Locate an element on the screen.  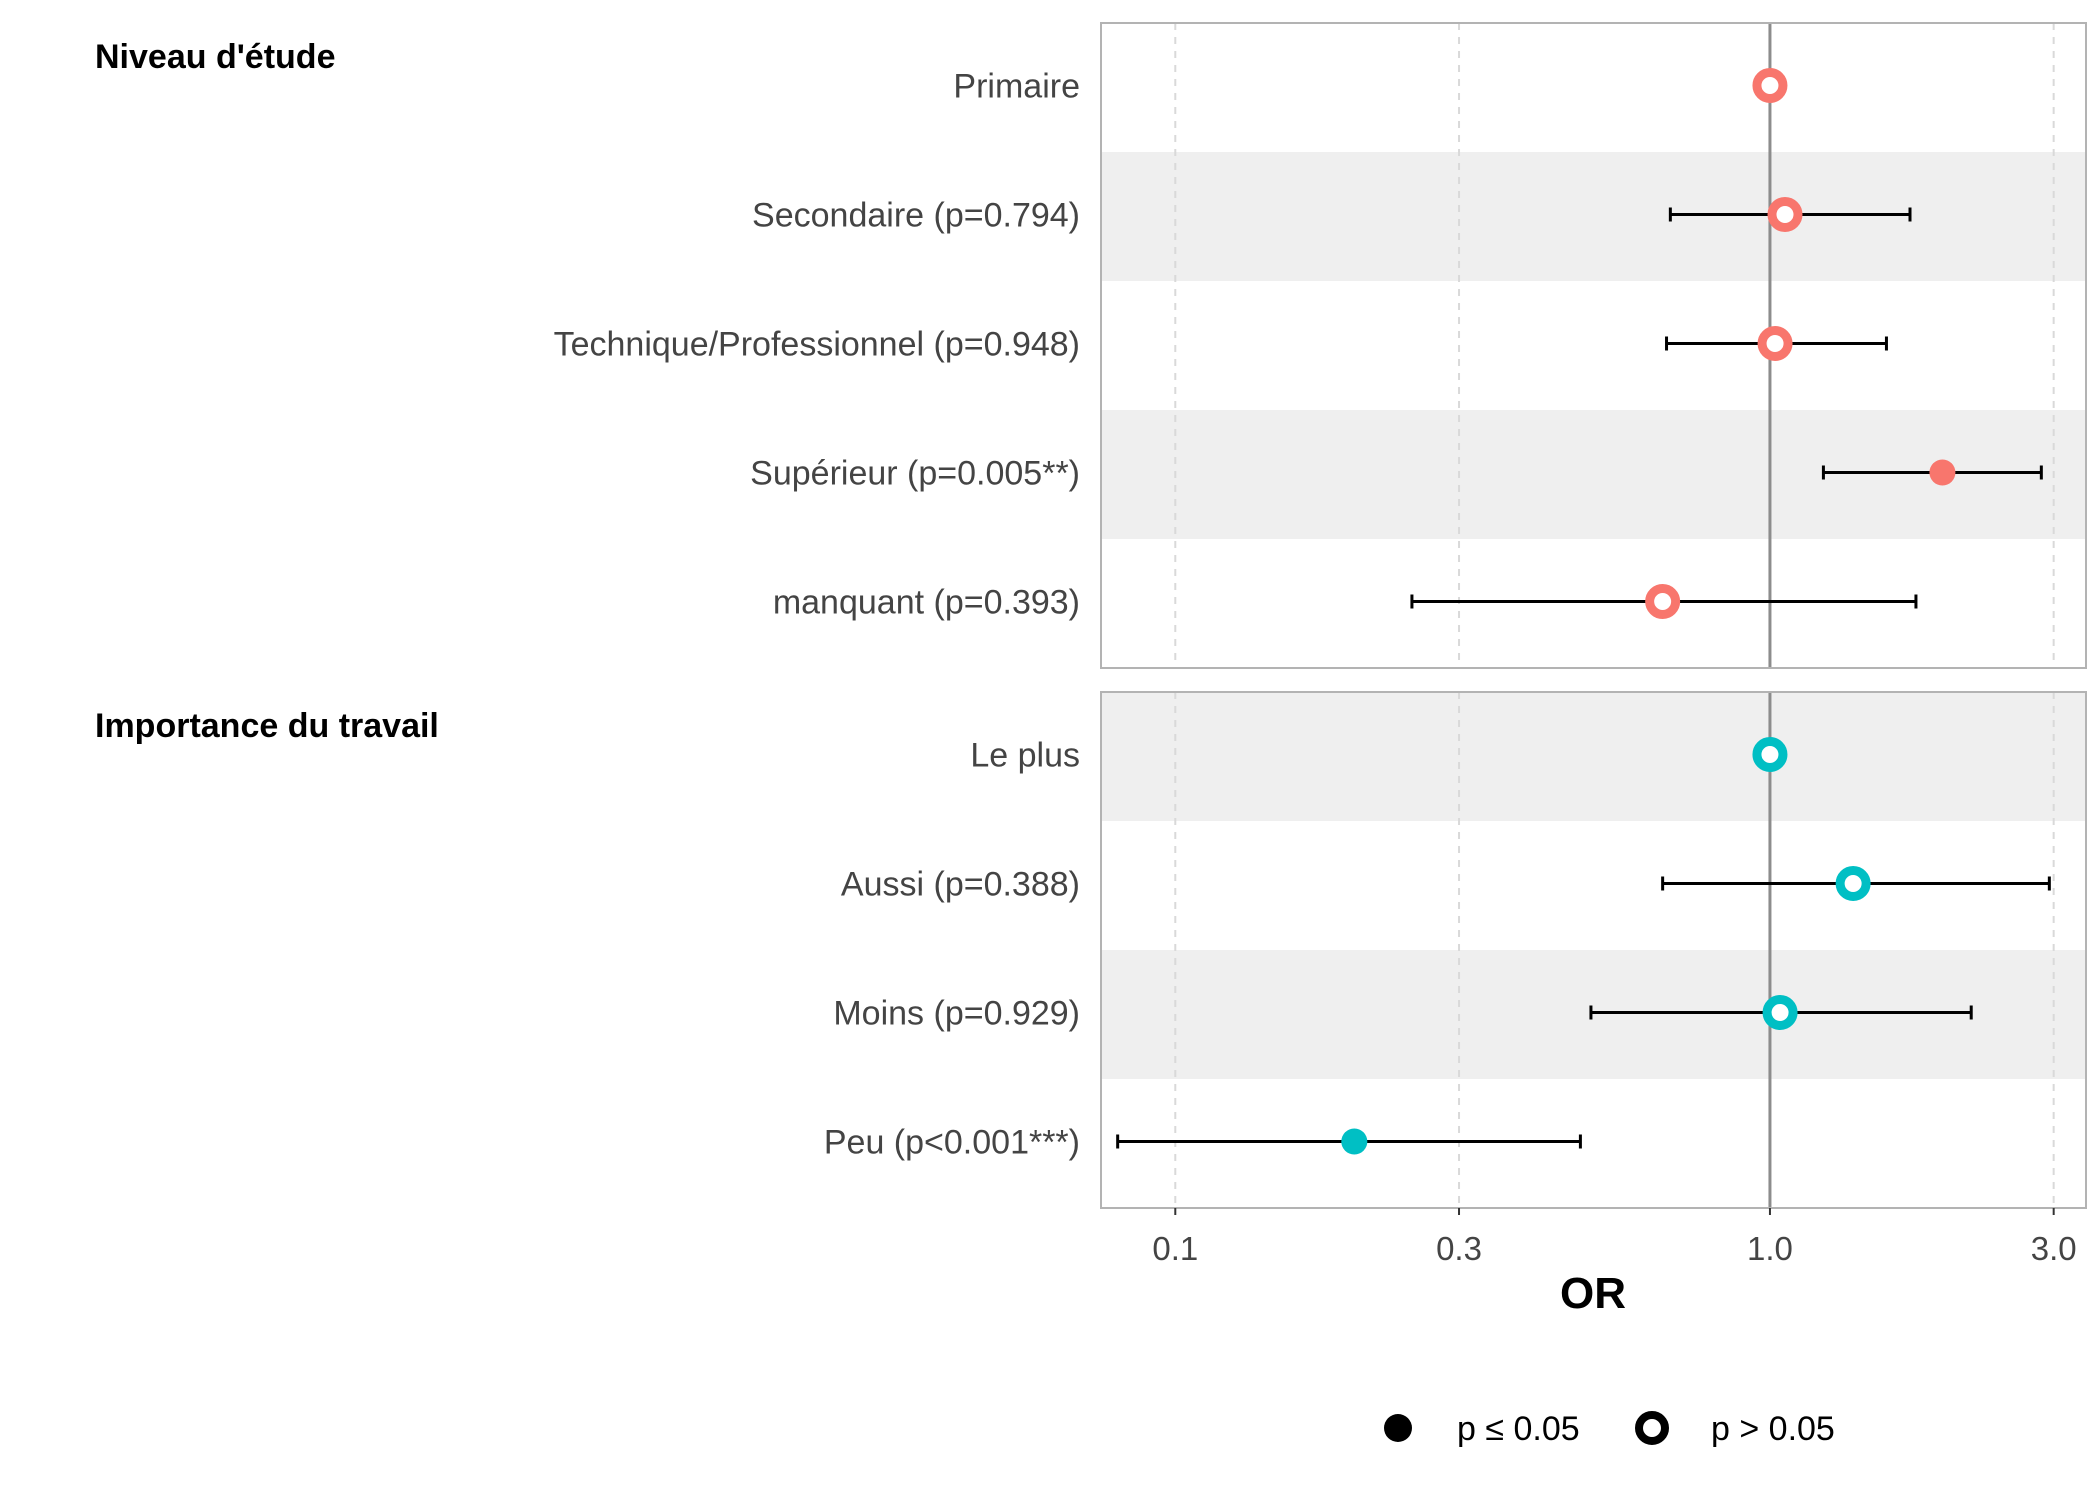
legend-item: p ≤ 0.05 is located at coordinates (1482, 1429).